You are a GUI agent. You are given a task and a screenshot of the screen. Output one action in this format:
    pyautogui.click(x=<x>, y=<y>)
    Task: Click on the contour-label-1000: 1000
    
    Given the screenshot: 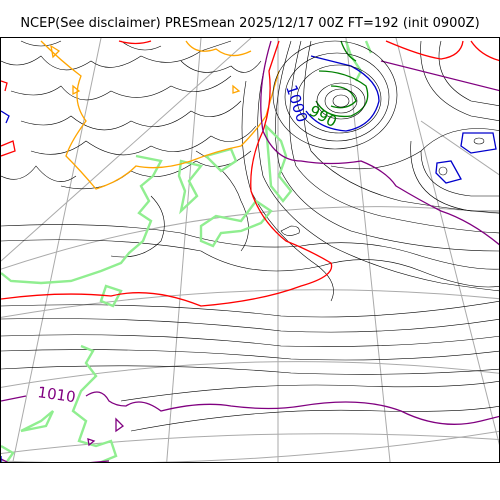 What is the action you would take?
    pyautogui.click(x=296, y=104)
    